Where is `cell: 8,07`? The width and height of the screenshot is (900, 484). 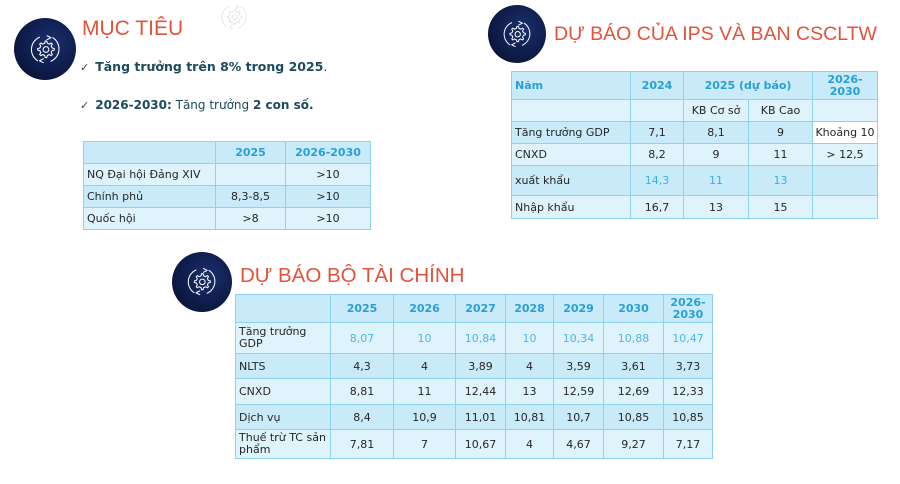 cell: 8,07 is located at coordinates (362, 338).